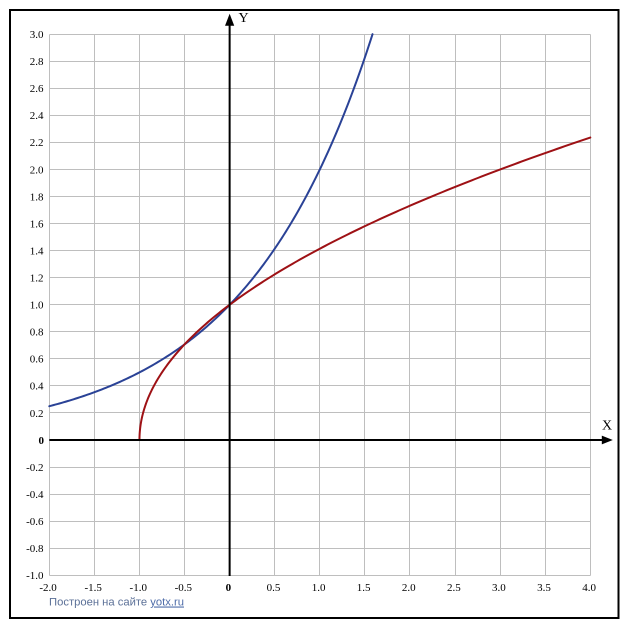  Describe the element at coordinates (116, 603) in the screenshot. I see `svg-text: Построен на сайте yotx.ru` at that location.